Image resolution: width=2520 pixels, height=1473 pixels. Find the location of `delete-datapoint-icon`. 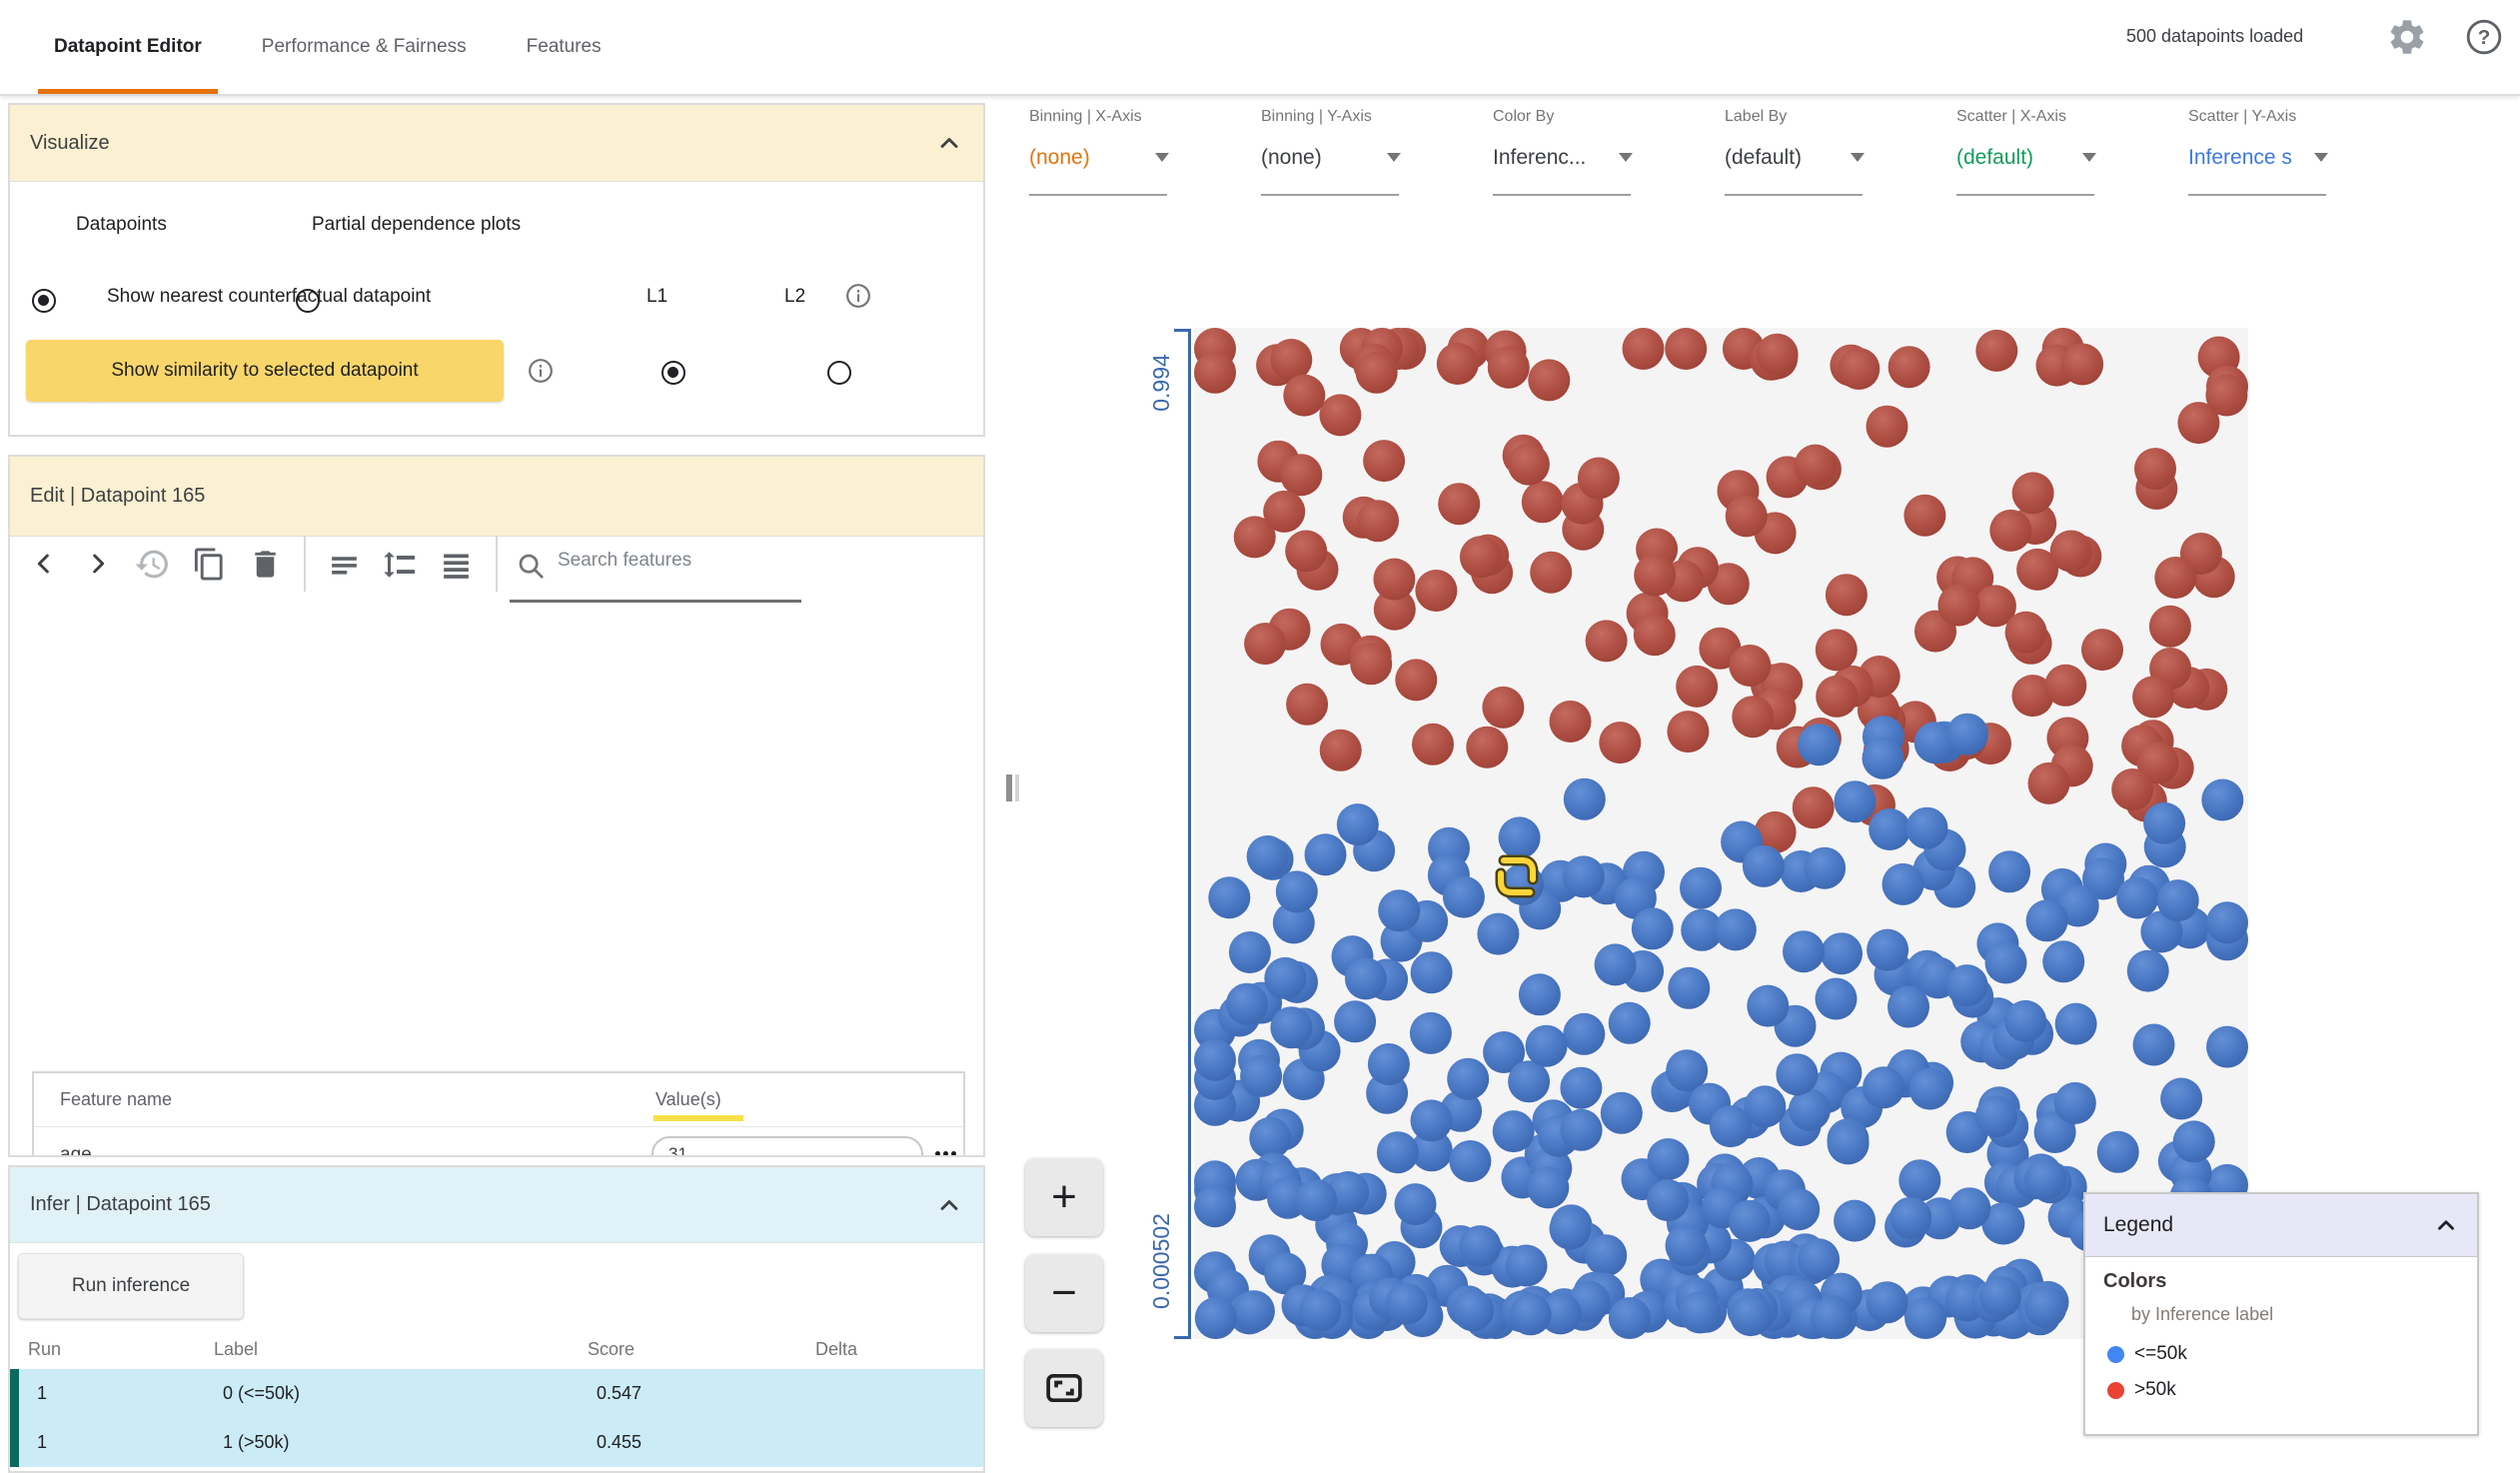

delete-datapoint-icon is located at coordinates (265, 567).